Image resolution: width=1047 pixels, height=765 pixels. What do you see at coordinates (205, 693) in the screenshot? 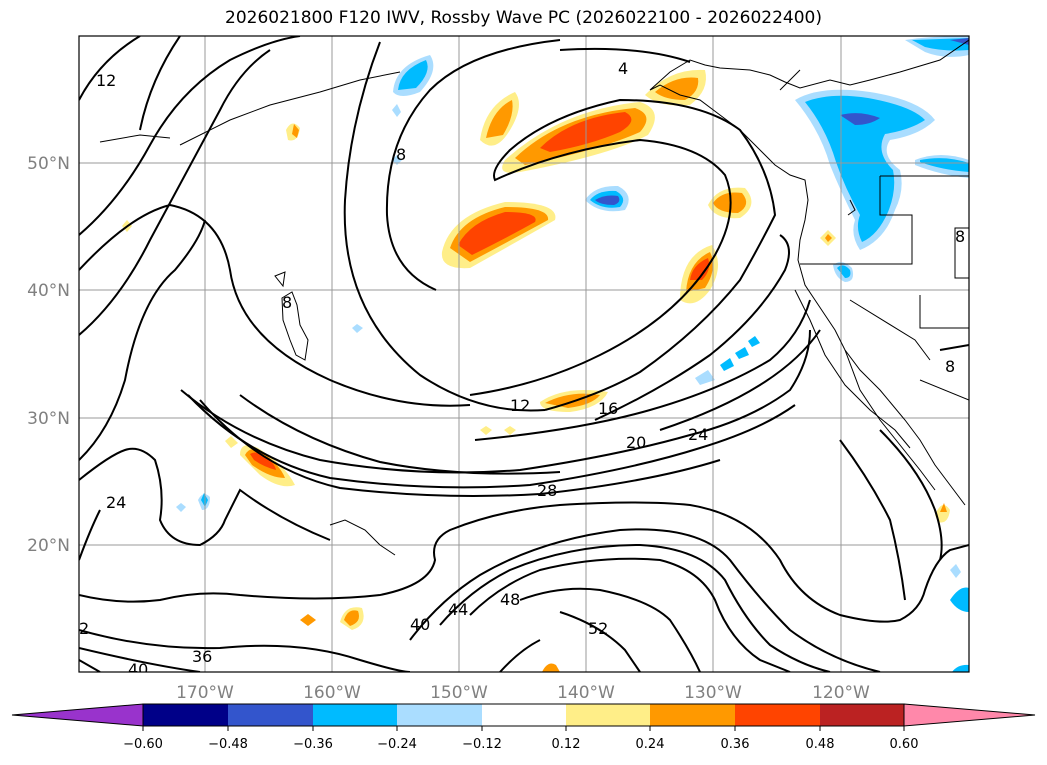
I see `lon-label: 170°W` at bounding box center [205, 693].